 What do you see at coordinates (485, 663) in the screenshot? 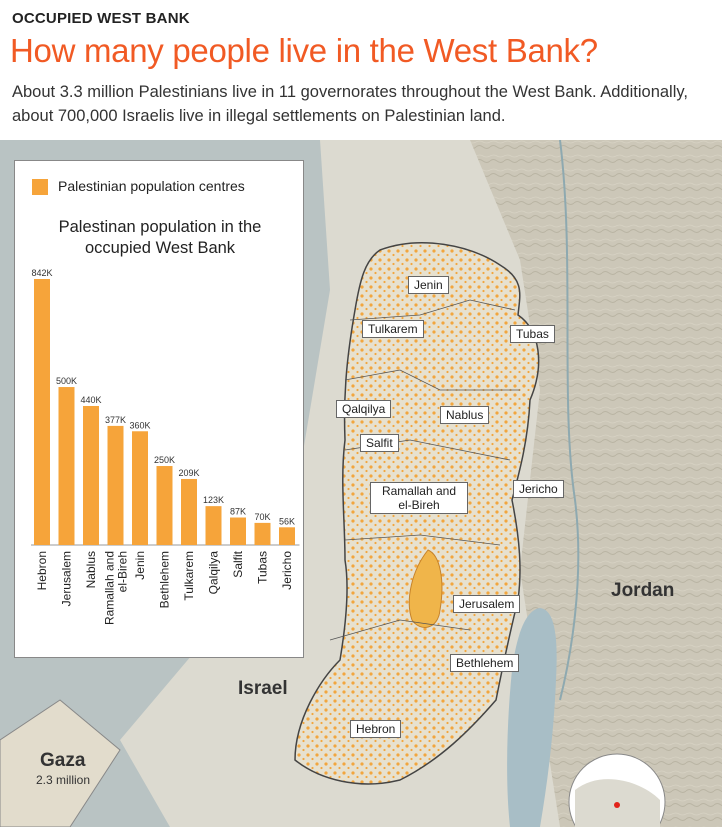
I see `map-label-bethlehem: Bethlehem` at bounding box center [485, 663].